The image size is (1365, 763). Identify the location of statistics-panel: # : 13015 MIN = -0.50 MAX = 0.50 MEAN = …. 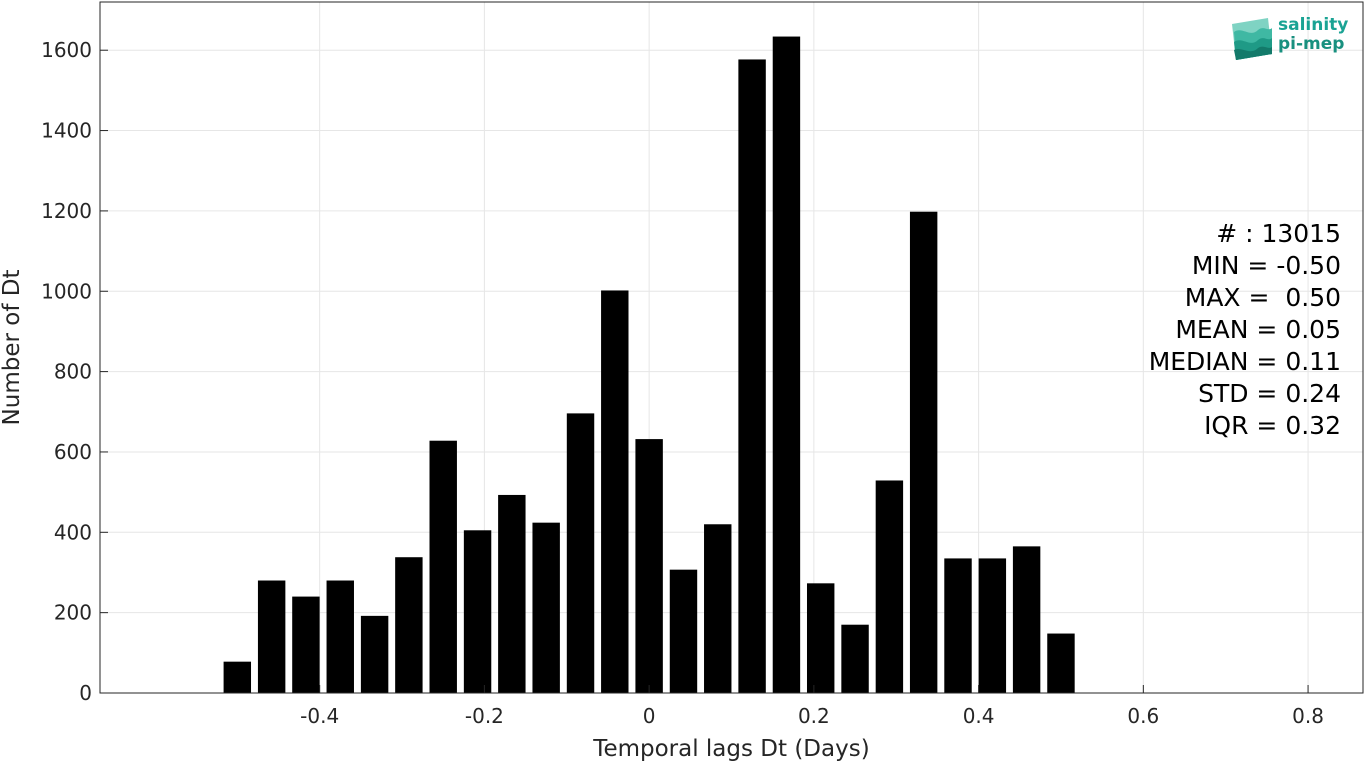
(1245, 330).